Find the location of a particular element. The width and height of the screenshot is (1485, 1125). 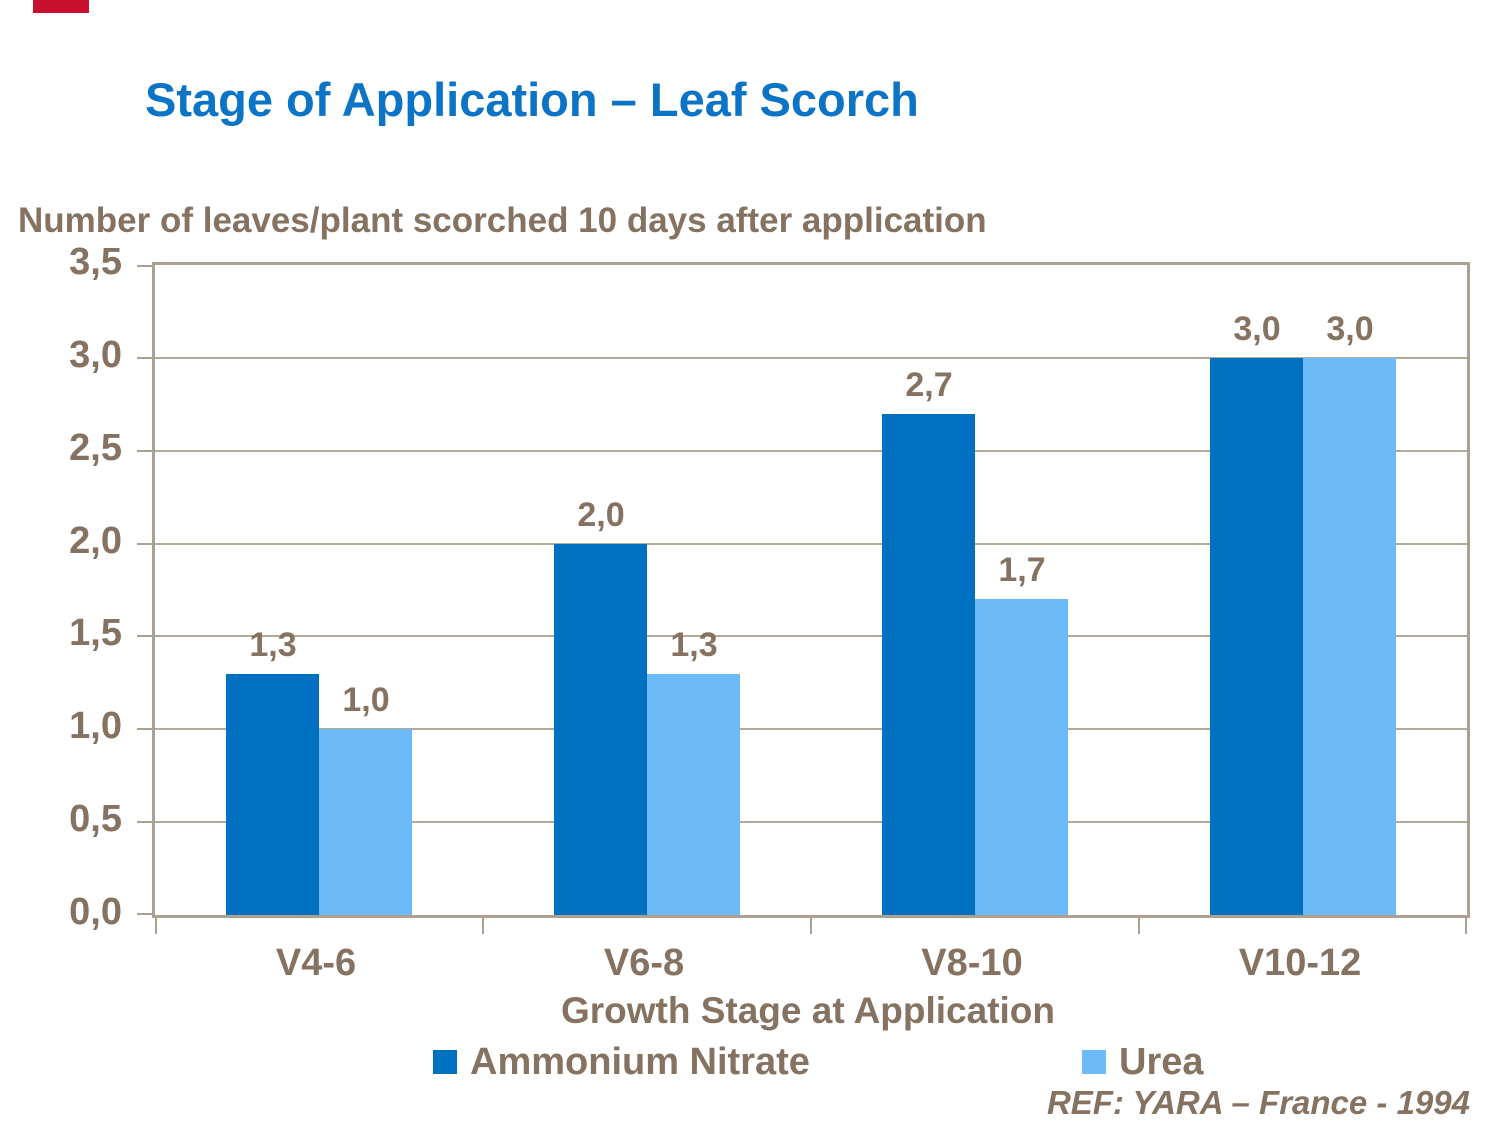

y-tick-label: 2,5 is located at coordinates (95, 448).